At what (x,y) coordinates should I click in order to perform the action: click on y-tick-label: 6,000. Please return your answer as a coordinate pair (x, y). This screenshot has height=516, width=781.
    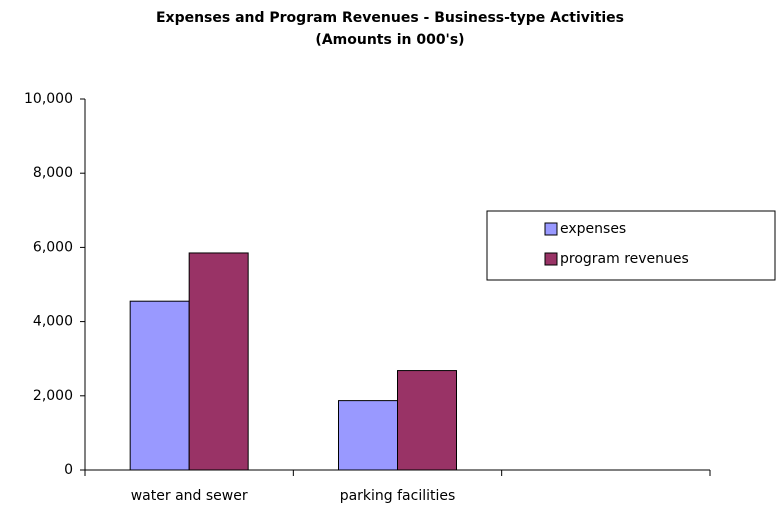
    Looking at the image, I should click on (53, 247).